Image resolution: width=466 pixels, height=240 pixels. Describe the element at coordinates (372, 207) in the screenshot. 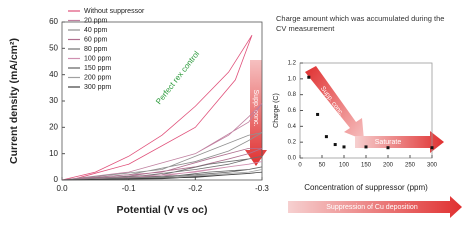

I see `annotation: Suppression of Cu deposition` at that location.